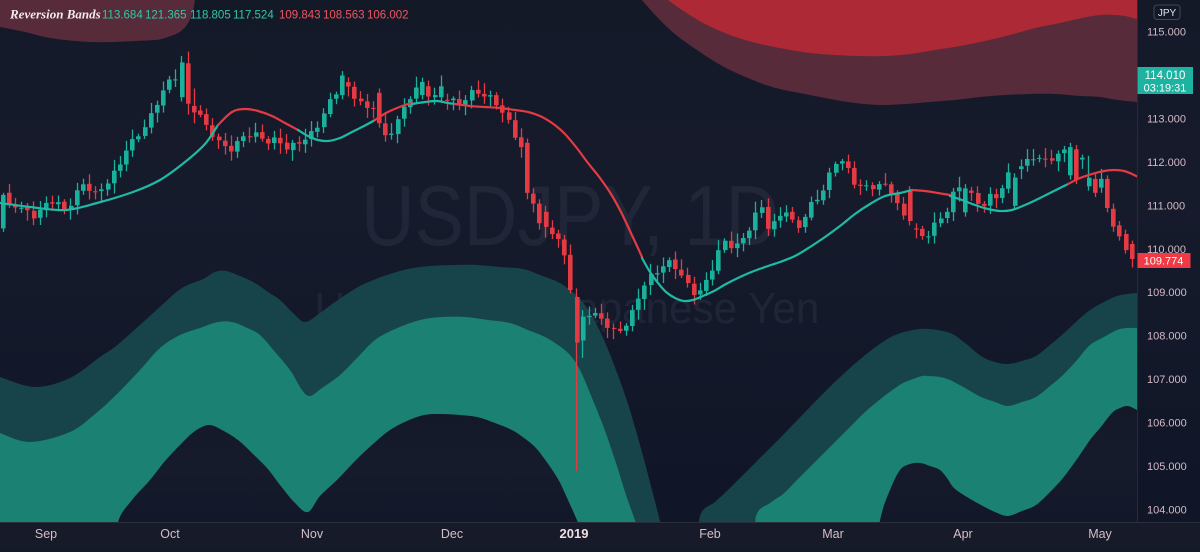  Describe the element at coordinates (46, 534) in the screenshot. I see `svg-text: Sep` at that location.